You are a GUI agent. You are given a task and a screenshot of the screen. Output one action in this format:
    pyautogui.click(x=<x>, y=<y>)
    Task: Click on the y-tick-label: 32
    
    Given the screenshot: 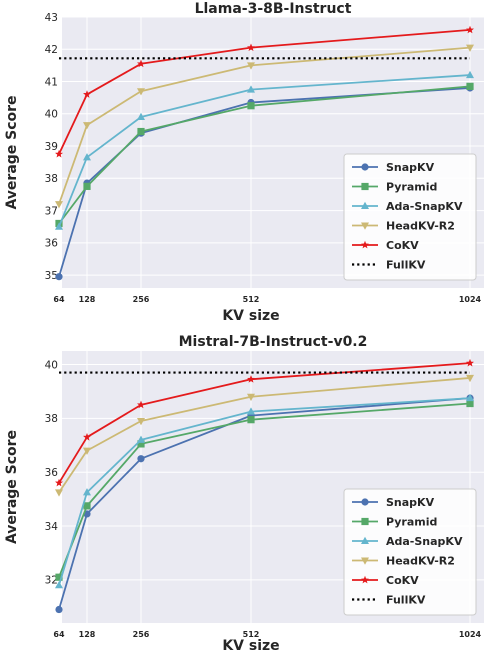 What is the action you would take?
    pyautogui.click(x=51, y=581)
    